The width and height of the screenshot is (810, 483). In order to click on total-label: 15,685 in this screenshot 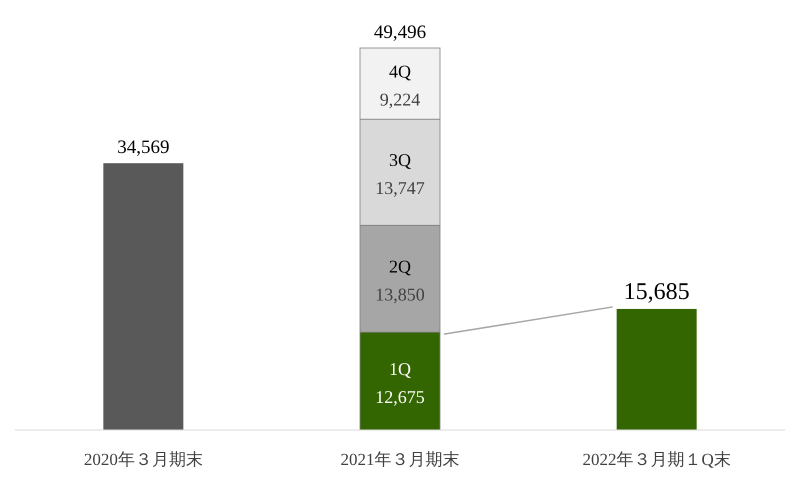, I will do `click(657, 291)`.